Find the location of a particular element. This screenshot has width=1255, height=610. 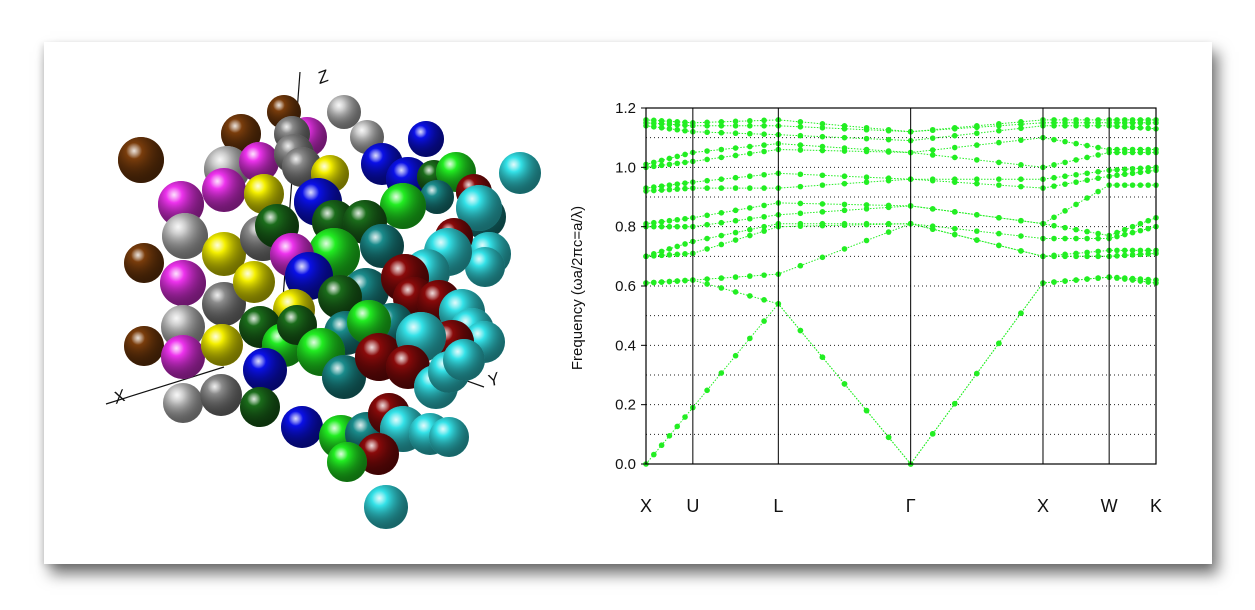

y-tick-label: 0.8 is located at coordinates (625, 227).